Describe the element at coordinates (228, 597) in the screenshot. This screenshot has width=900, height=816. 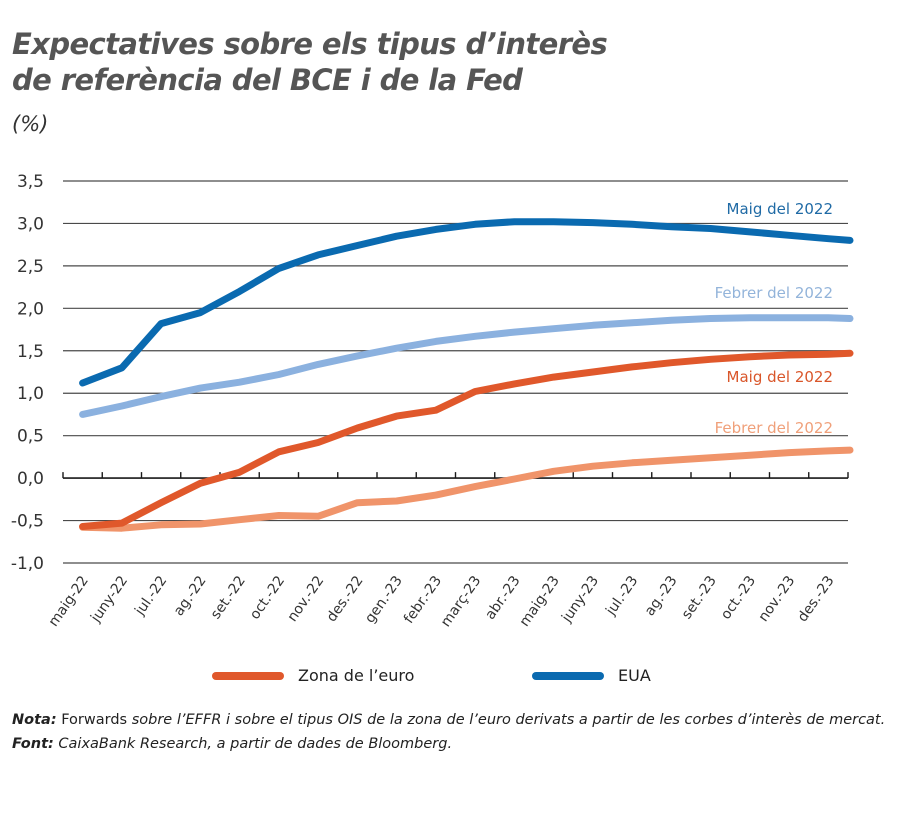
I see `x-tick-label: set.-22` at that location.